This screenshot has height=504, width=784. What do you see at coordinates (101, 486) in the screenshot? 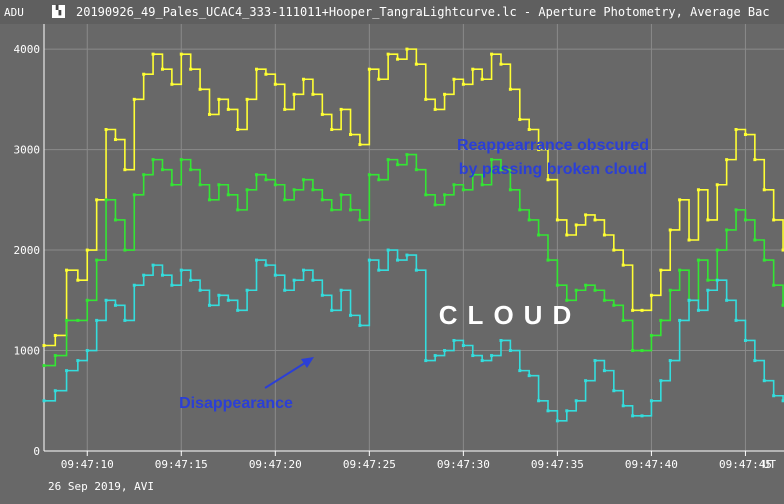
I see `footer-date-label: 26 Sep 2019, AVI` at bounding box center [101, 486].